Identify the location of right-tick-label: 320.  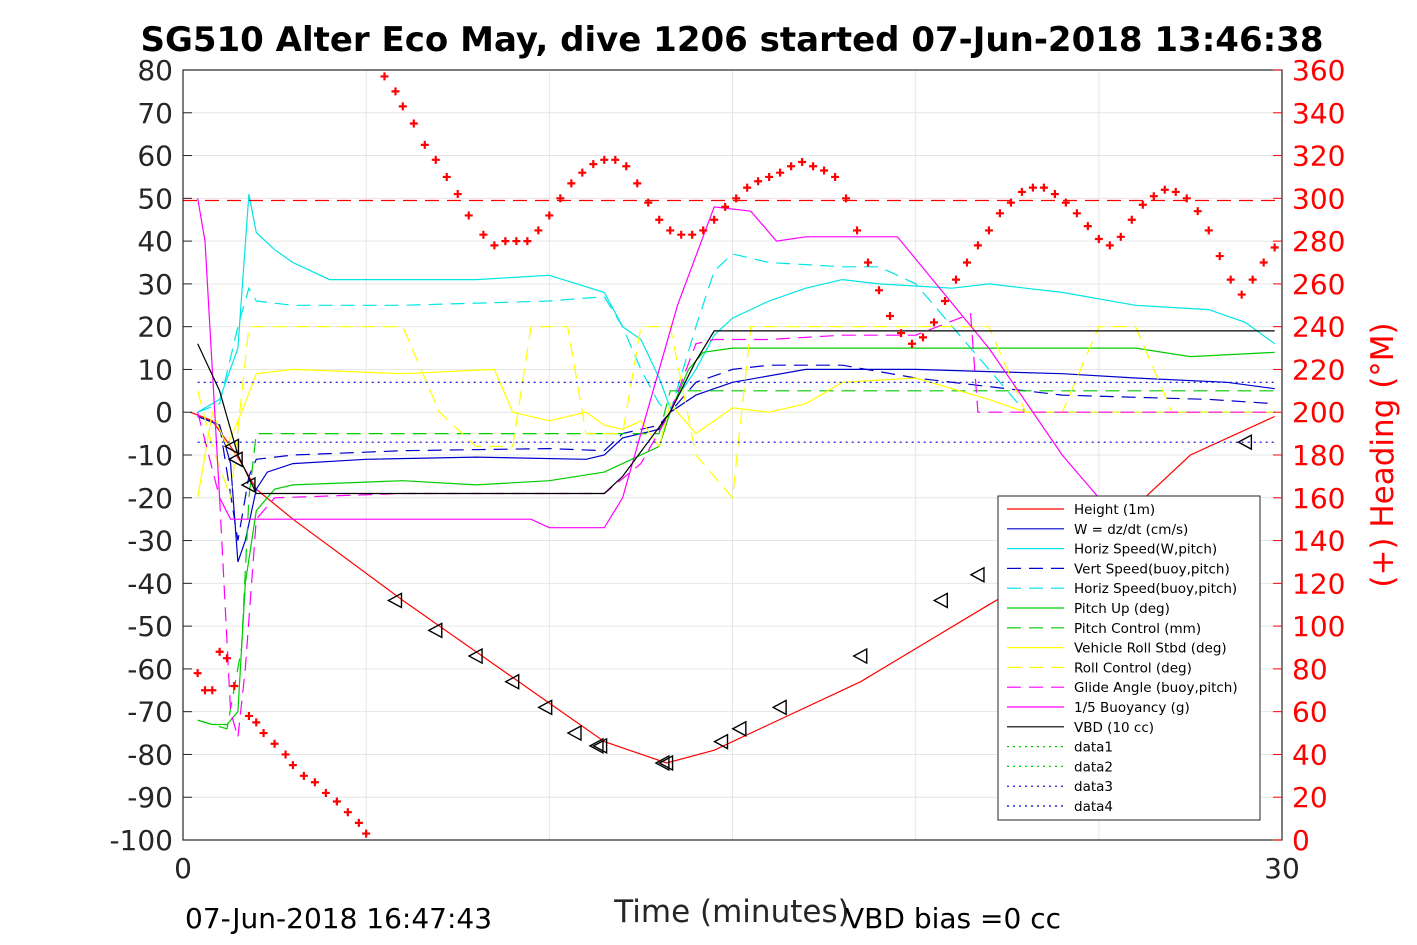
(1318, 156).